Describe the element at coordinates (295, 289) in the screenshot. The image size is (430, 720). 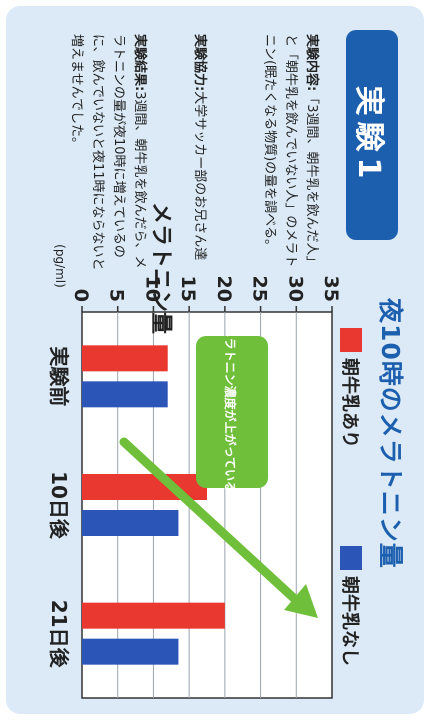
I see `y-tick-label: 30` at that location.